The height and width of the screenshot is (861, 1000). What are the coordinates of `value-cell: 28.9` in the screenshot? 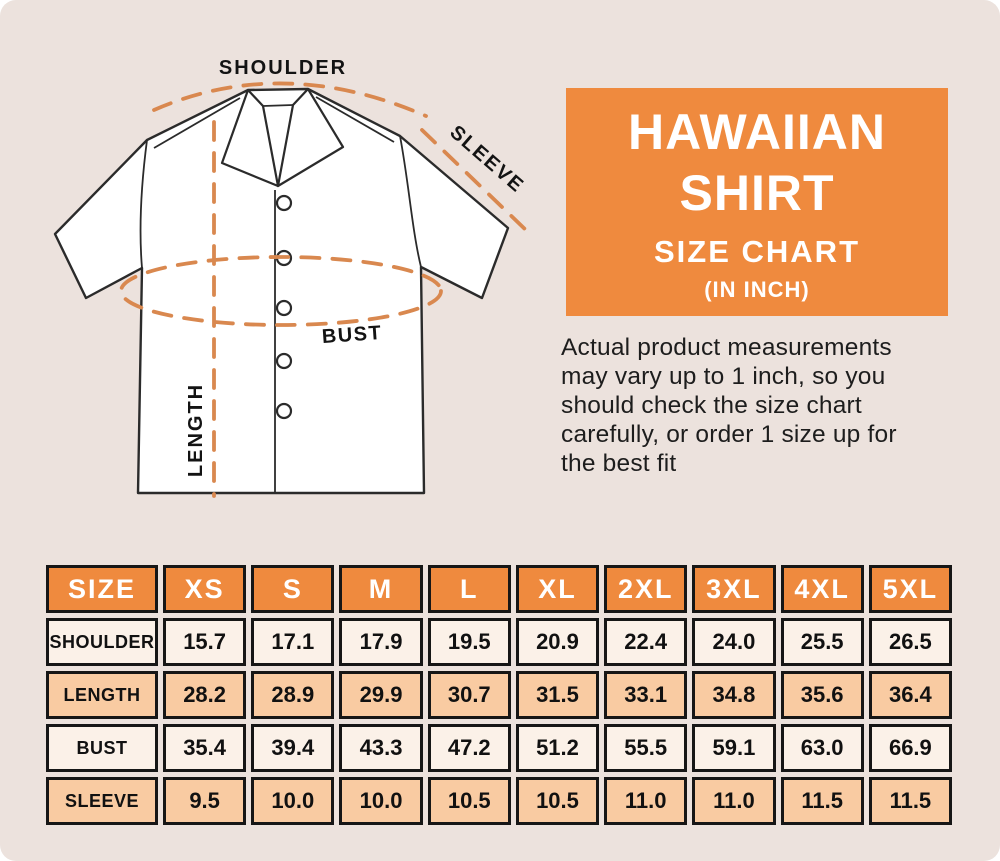 It's located at (293, 695).